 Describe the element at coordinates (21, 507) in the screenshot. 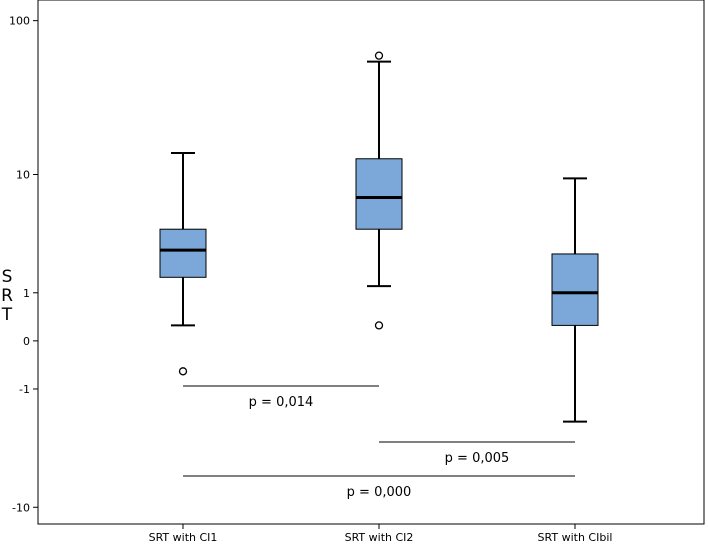

I see `y-tick-label: -10` at that location.